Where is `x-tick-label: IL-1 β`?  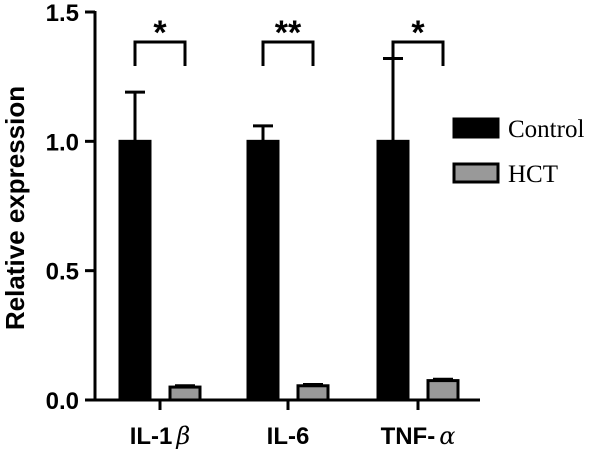
x-tick-label: IL-1 β is located at coordinates (160, 436).